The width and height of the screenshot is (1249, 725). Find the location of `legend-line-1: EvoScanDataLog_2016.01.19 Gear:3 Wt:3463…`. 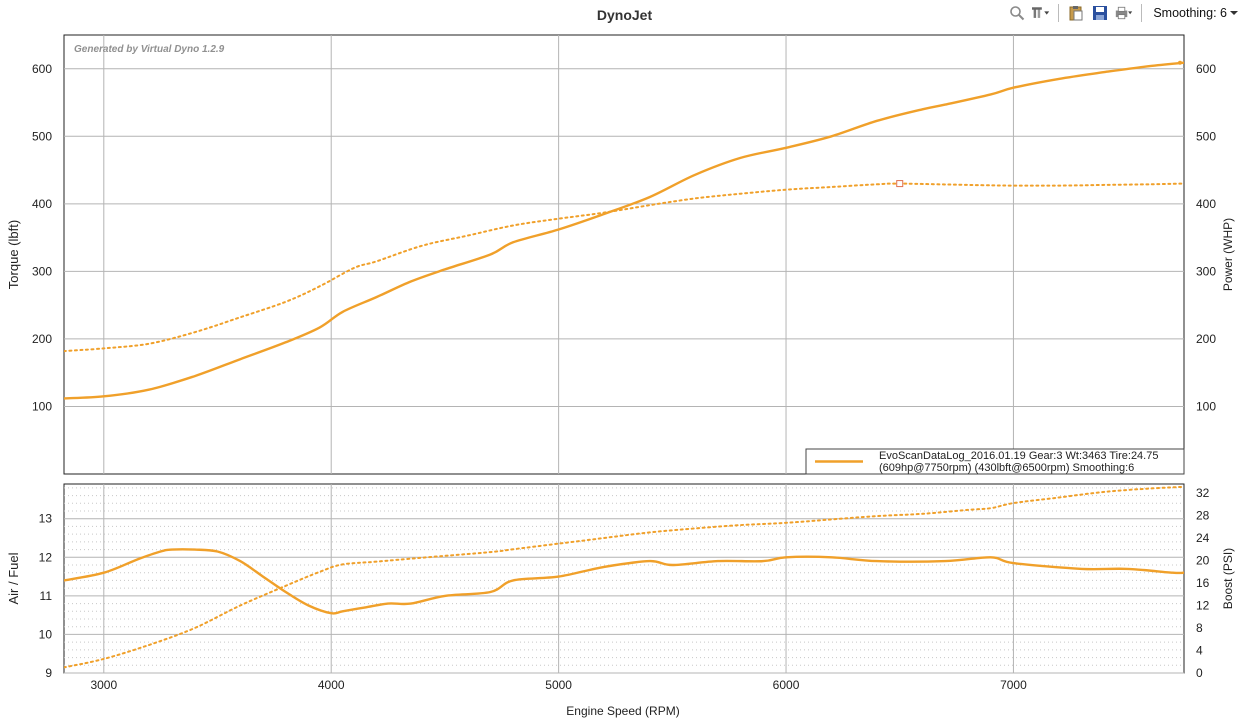

legend-line-1: EvoScanDataLog_2016.01.19 Gear:3 Wt:3463… is located at coordinates (1018, 456).